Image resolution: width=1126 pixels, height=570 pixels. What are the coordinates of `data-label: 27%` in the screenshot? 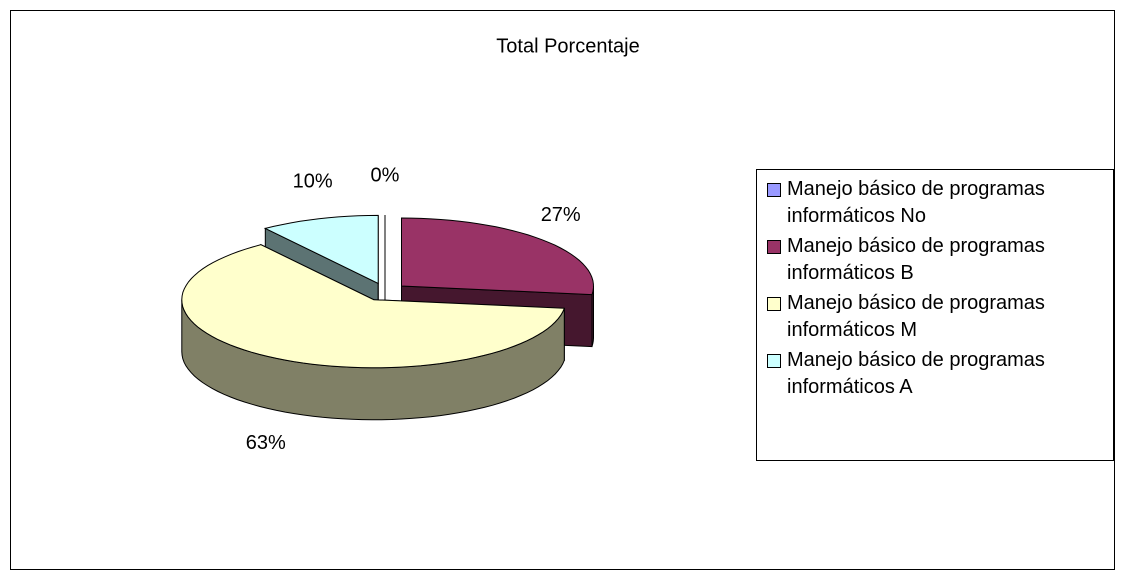 It's located at (561, 215).